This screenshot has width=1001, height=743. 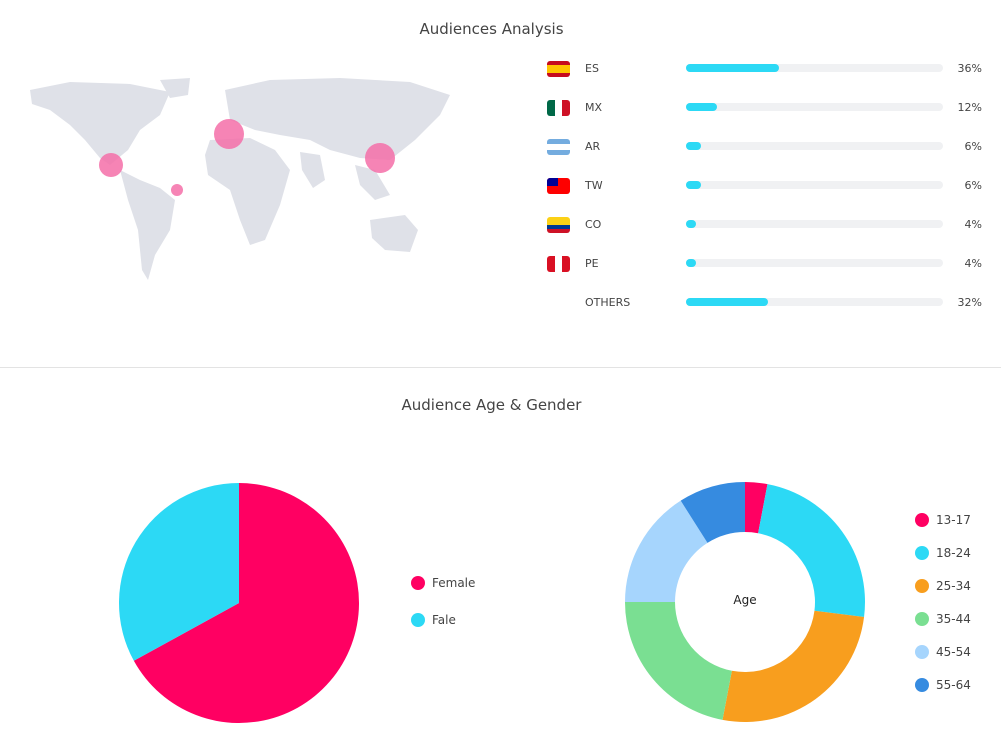 I want to click on country-row-others: OTHERS 32%, so click(x=767, y=303).